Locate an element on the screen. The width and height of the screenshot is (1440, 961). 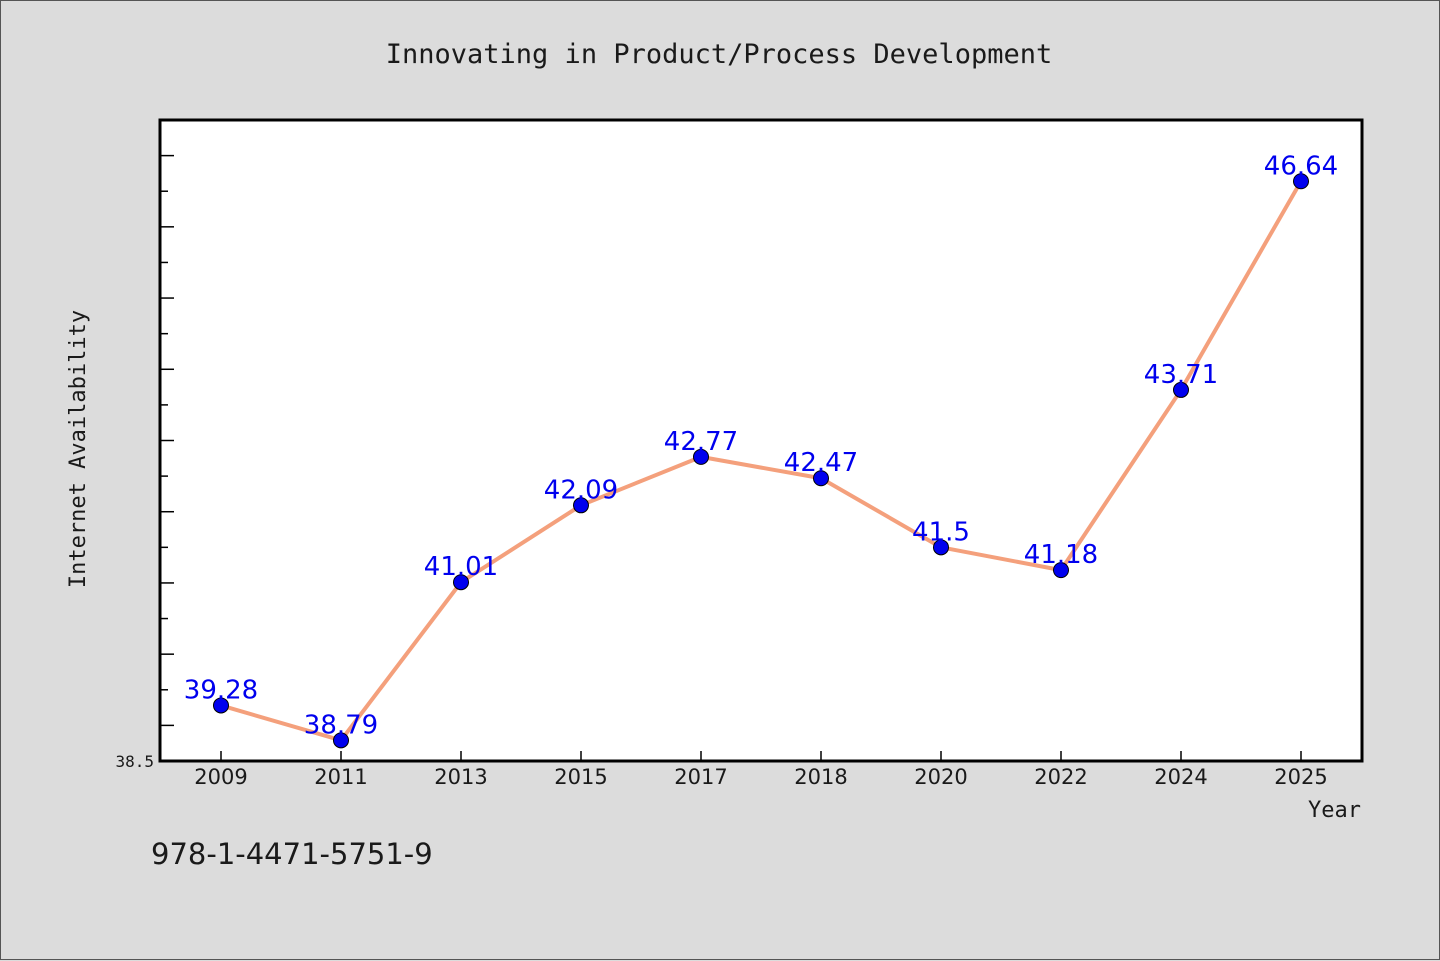
x-tick-label: 2011 is located at coordinates (340, 777).